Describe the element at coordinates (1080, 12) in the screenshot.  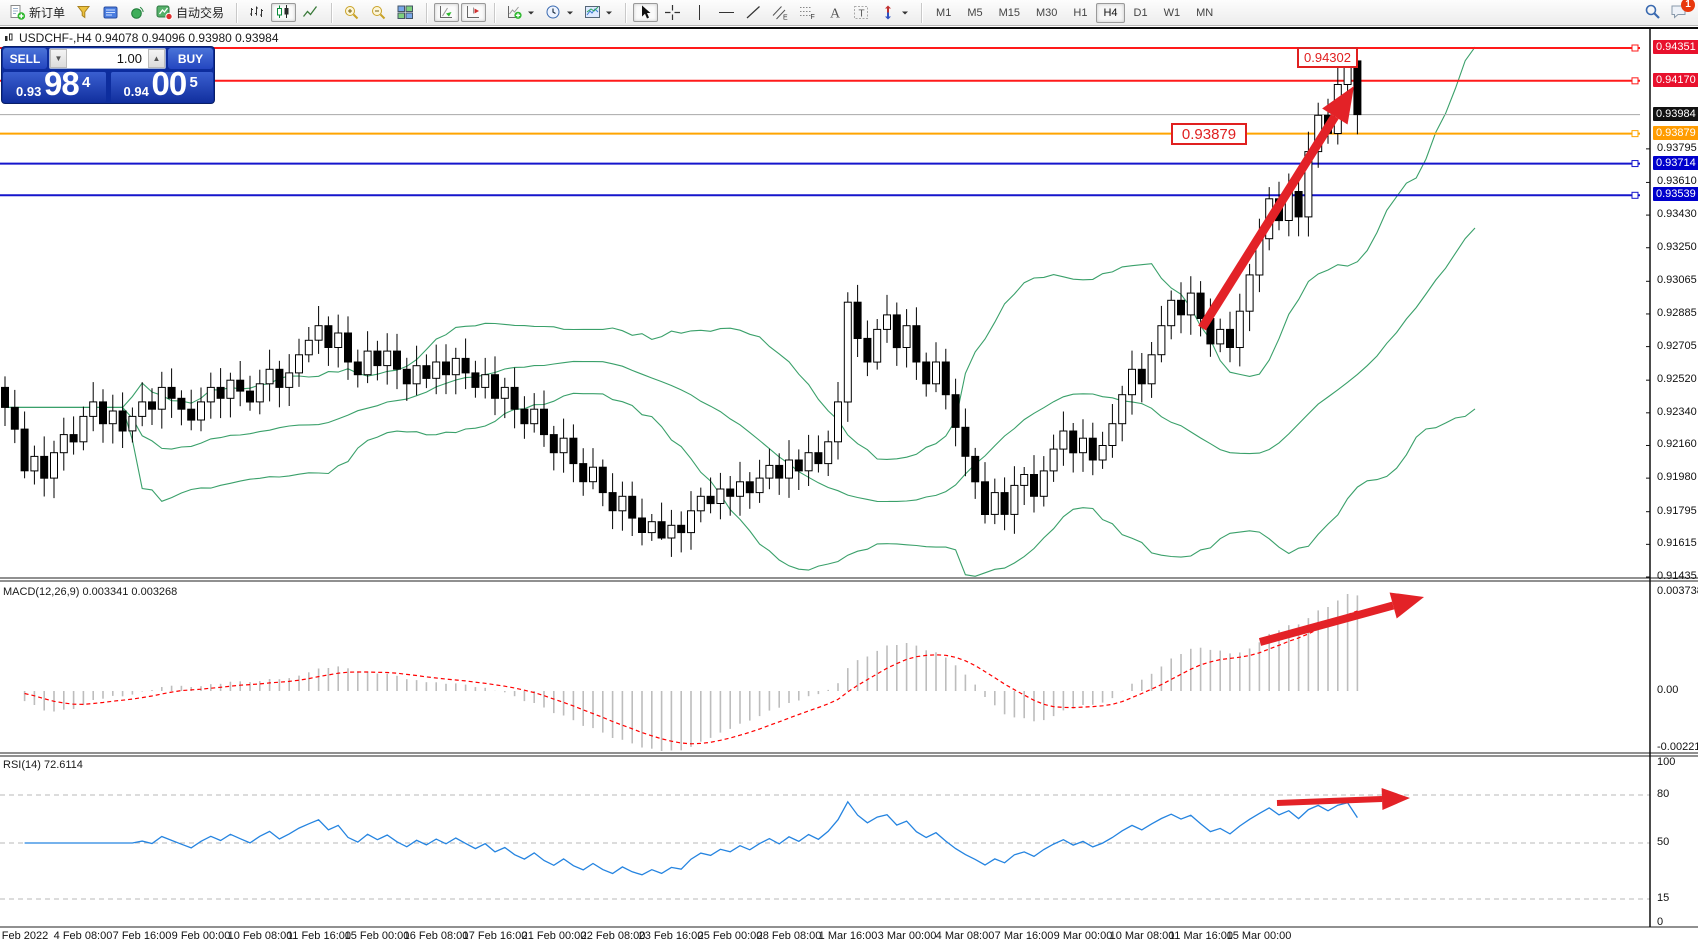
I see `timeframe-h1-button: H1` at that location.